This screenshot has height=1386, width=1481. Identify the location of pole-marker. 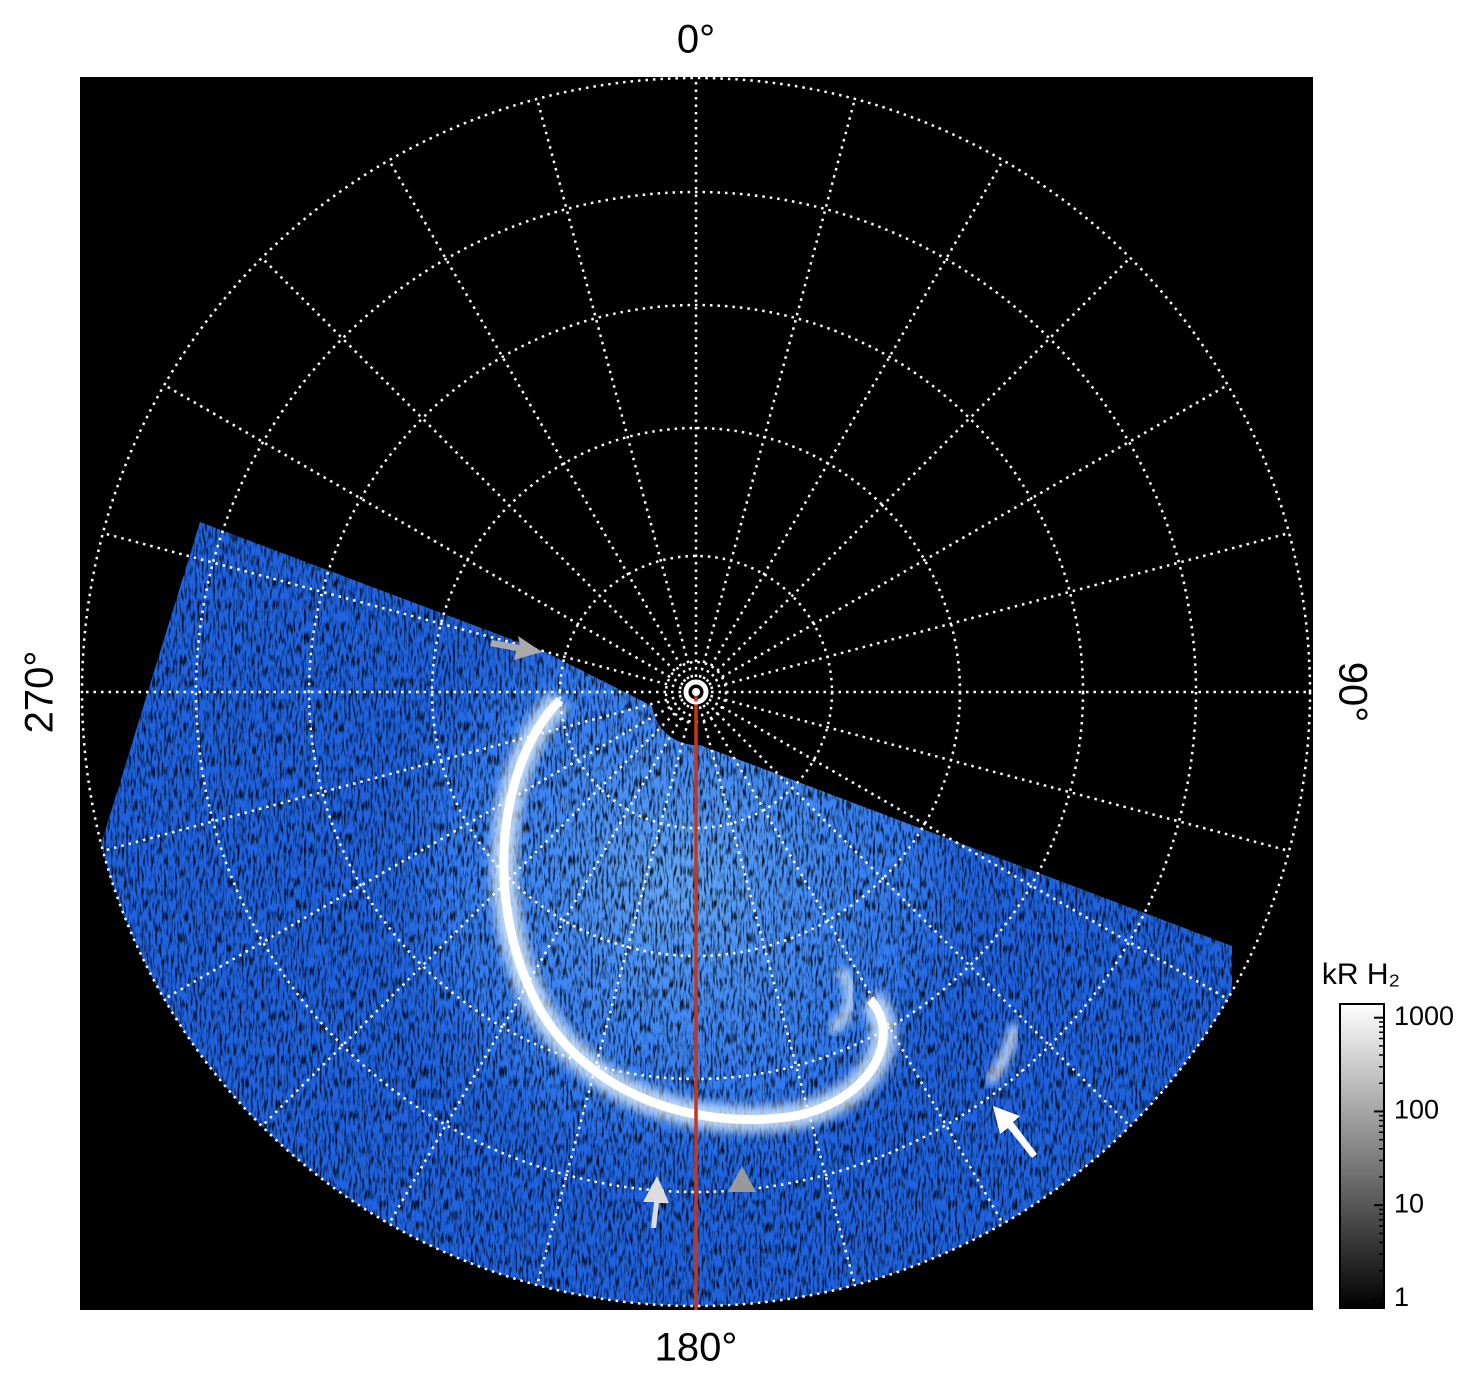
(696, 692).